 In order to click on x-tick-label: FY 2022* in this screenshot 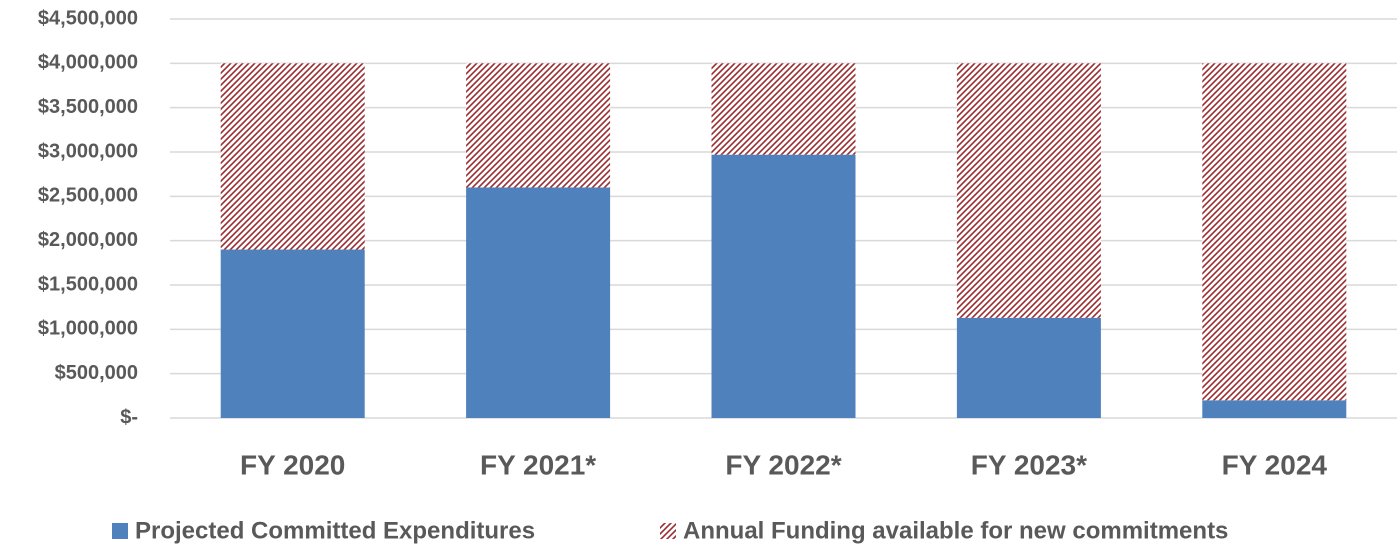, I will do `click(783, 464)`.